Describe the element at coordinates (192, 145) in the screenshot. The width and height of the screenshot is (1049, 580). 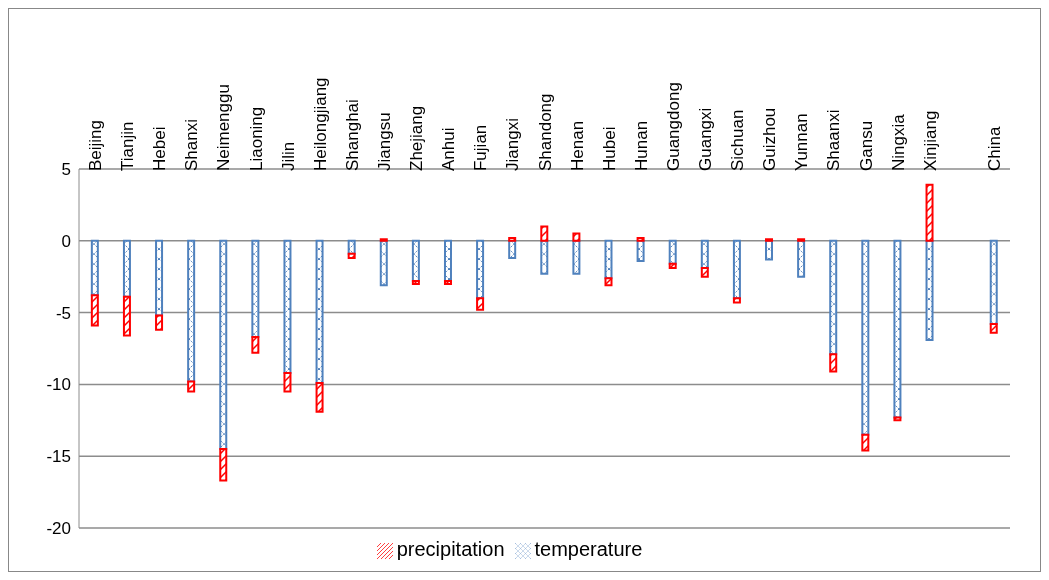
I see `x-tick-label: Shanxi` at that location.